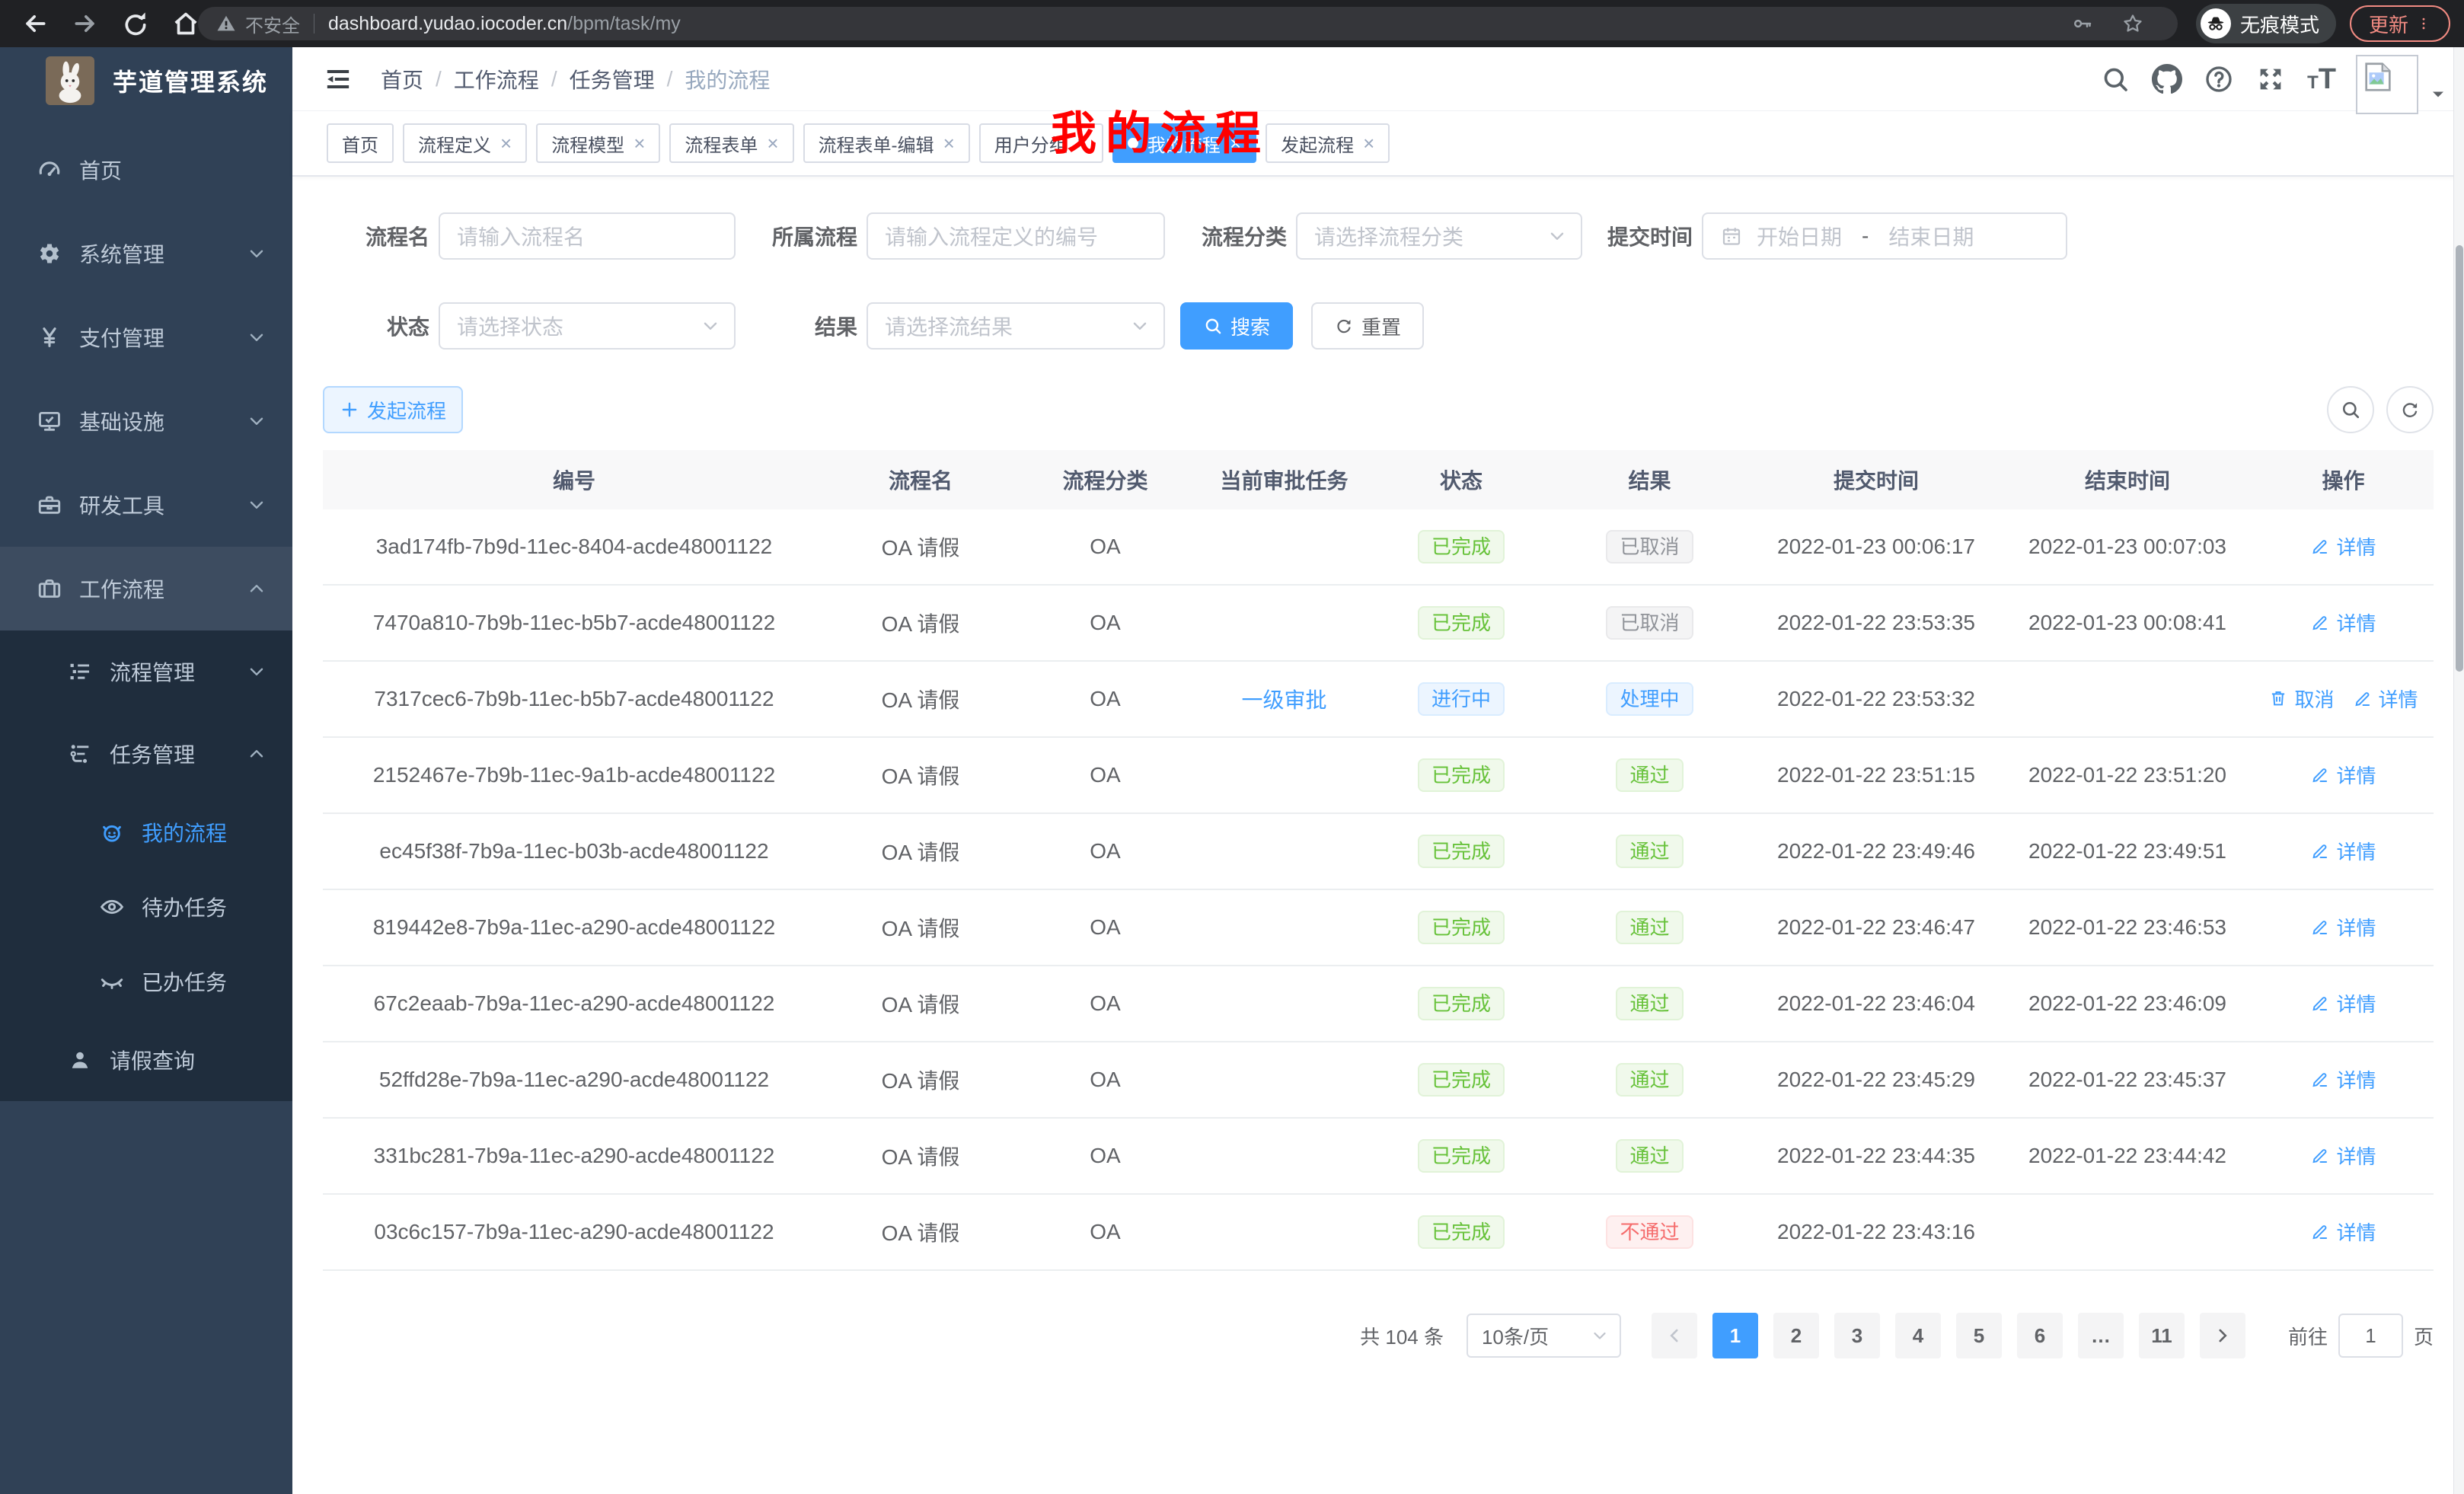  I want to click on sidebar-item-基础设施: 基础设施, so click(146, 421).